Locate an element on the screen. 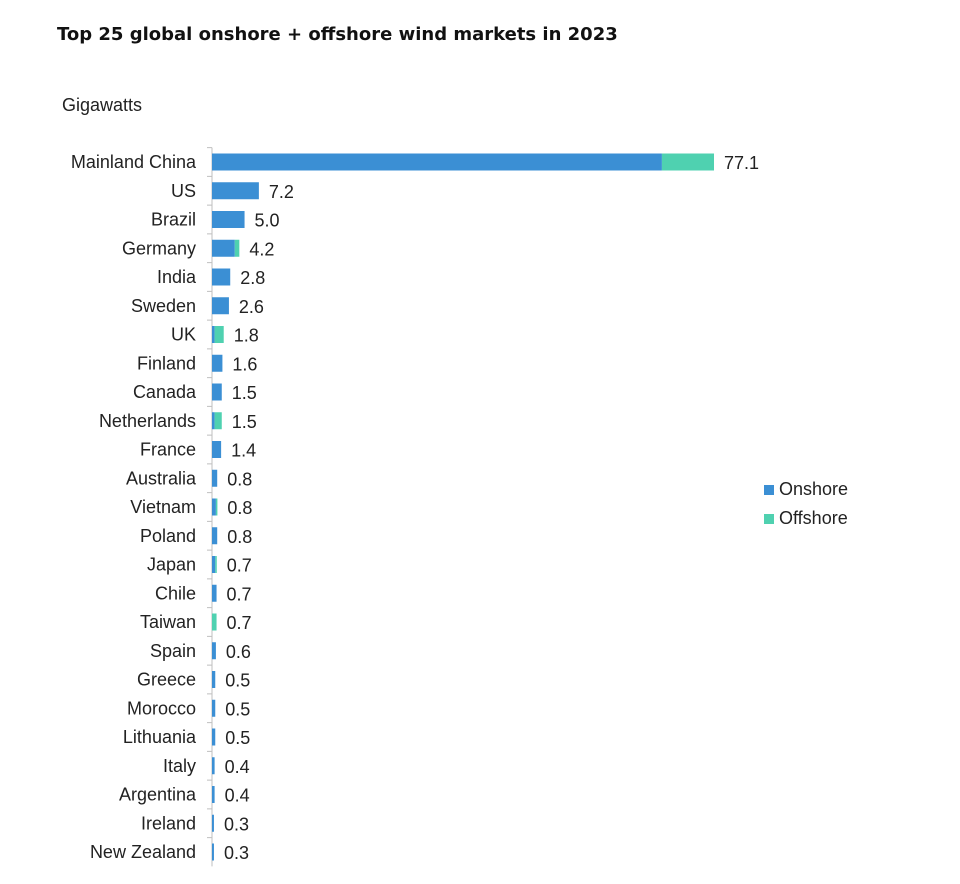 The height and width of the screenshot is (884, 960). category-label: France is located at coordinates (168, 450).